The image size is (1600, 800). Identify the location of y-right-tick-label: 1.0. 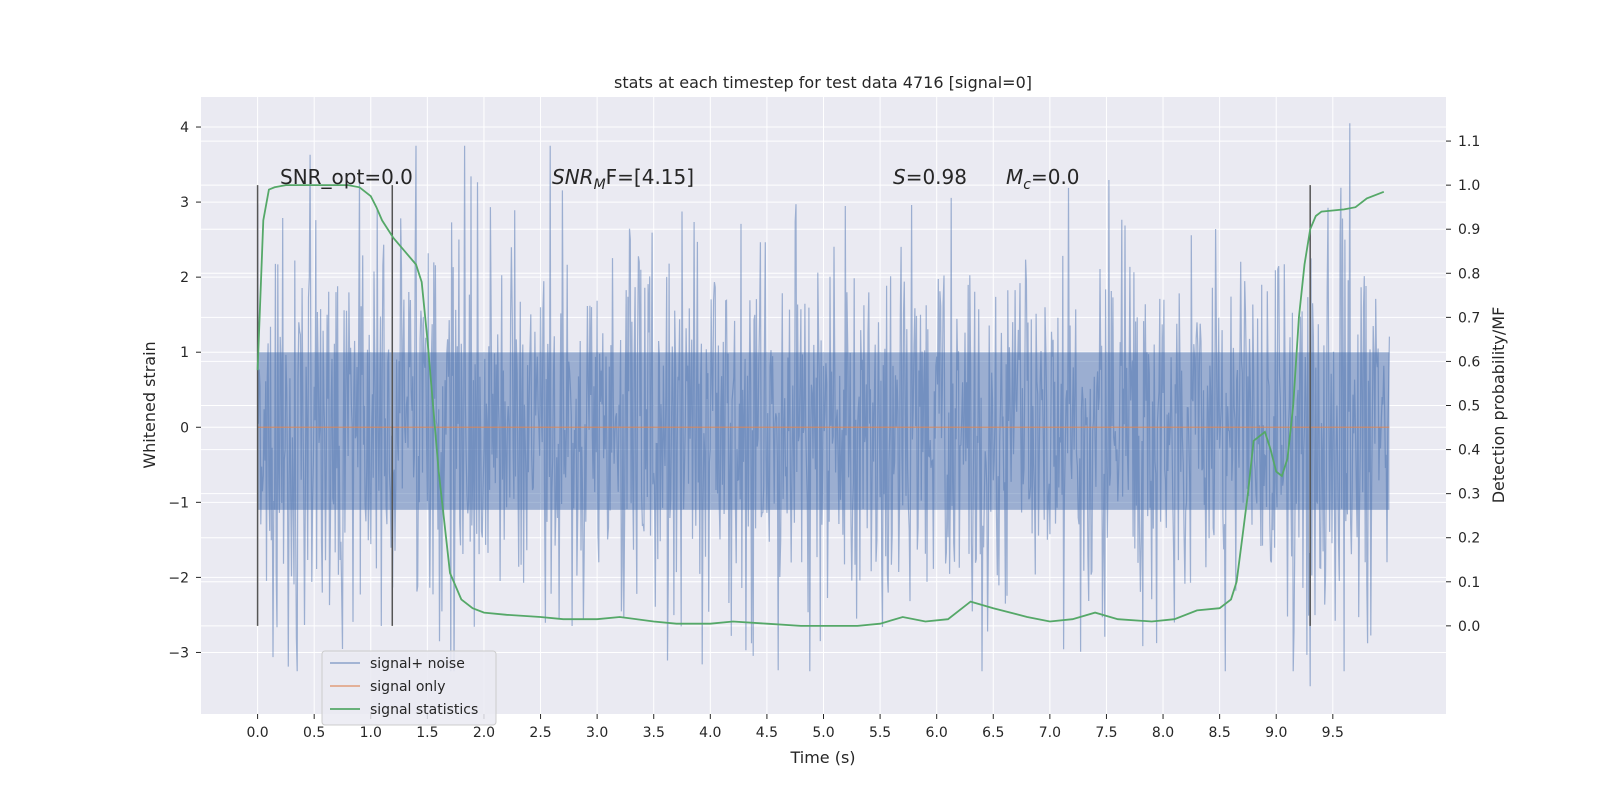
(1469, 186).